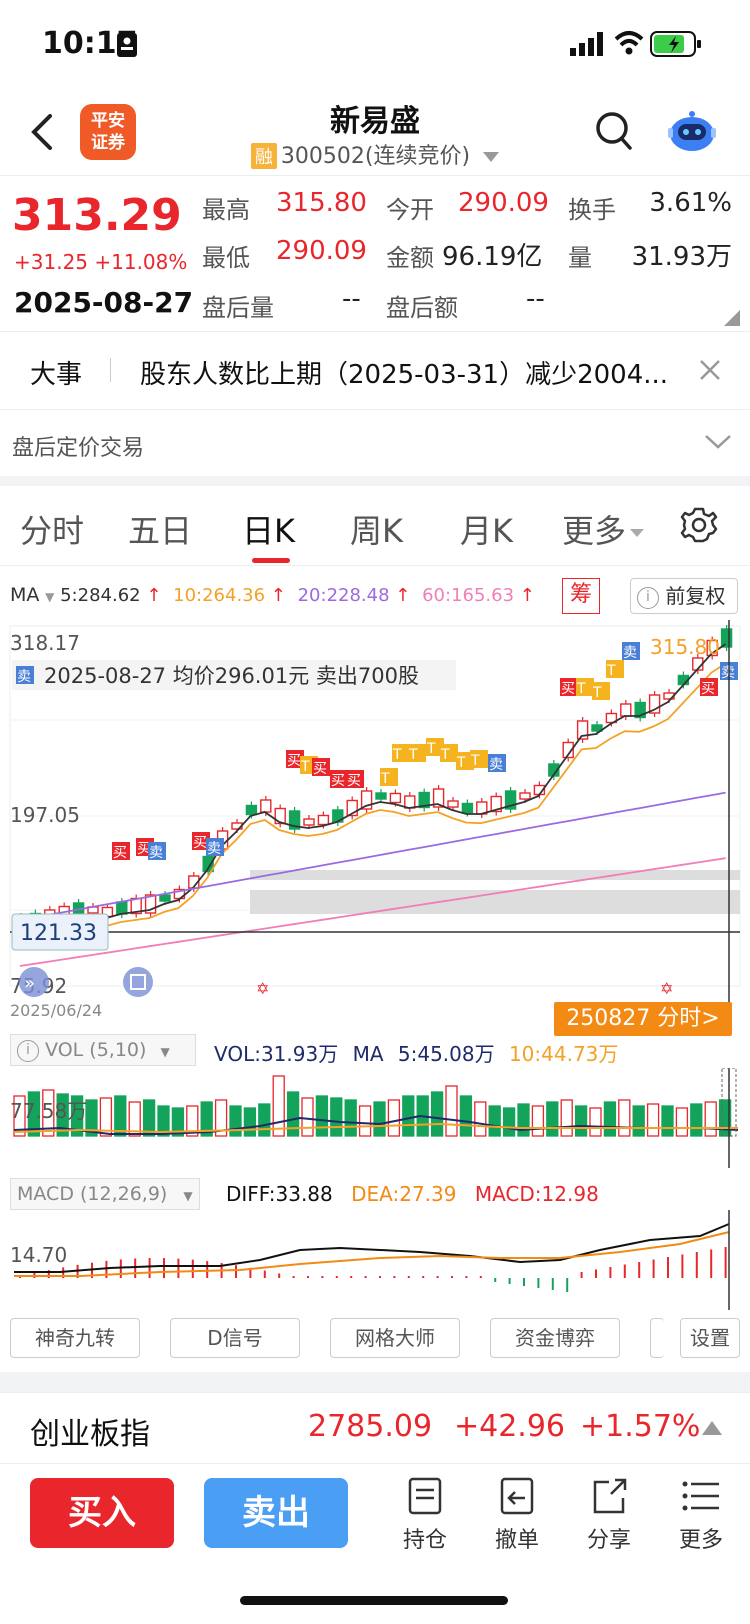 The height and width of the screenshot is (1624, 750). Describe the element at coordinates (110, 370) in the screenshot. I see `divider` at that location.